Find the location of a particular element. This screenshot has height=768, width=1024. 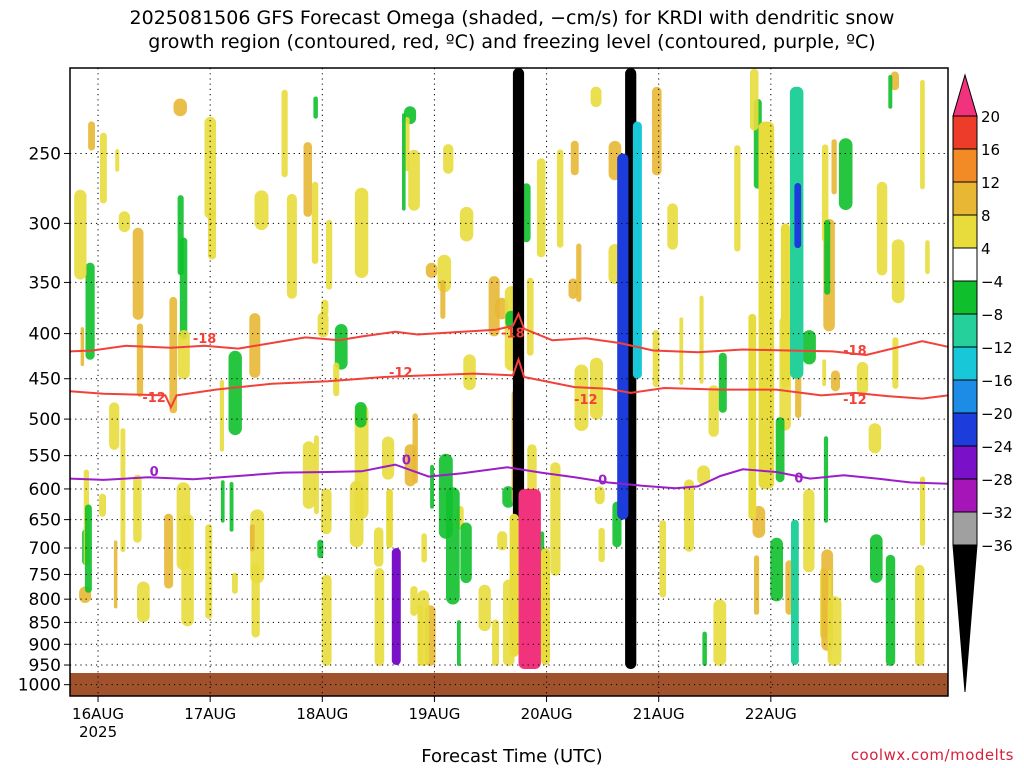

colorbar-label: 16 is located at coordinates (990, 150).